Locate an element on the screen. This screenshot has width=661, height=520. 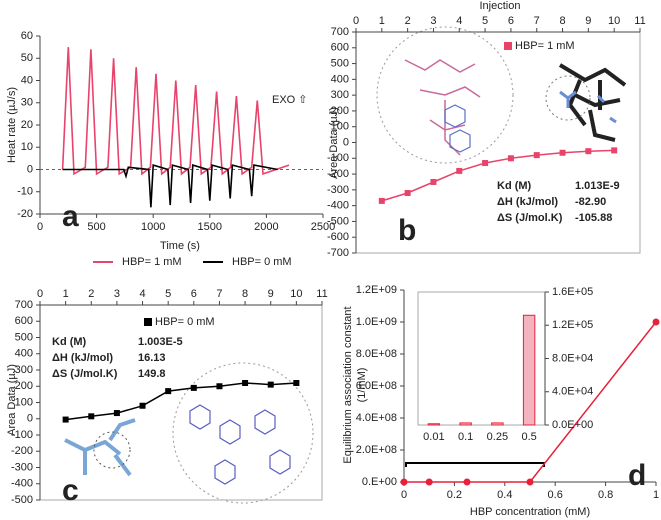
bar is located at coordinates (529, 370).